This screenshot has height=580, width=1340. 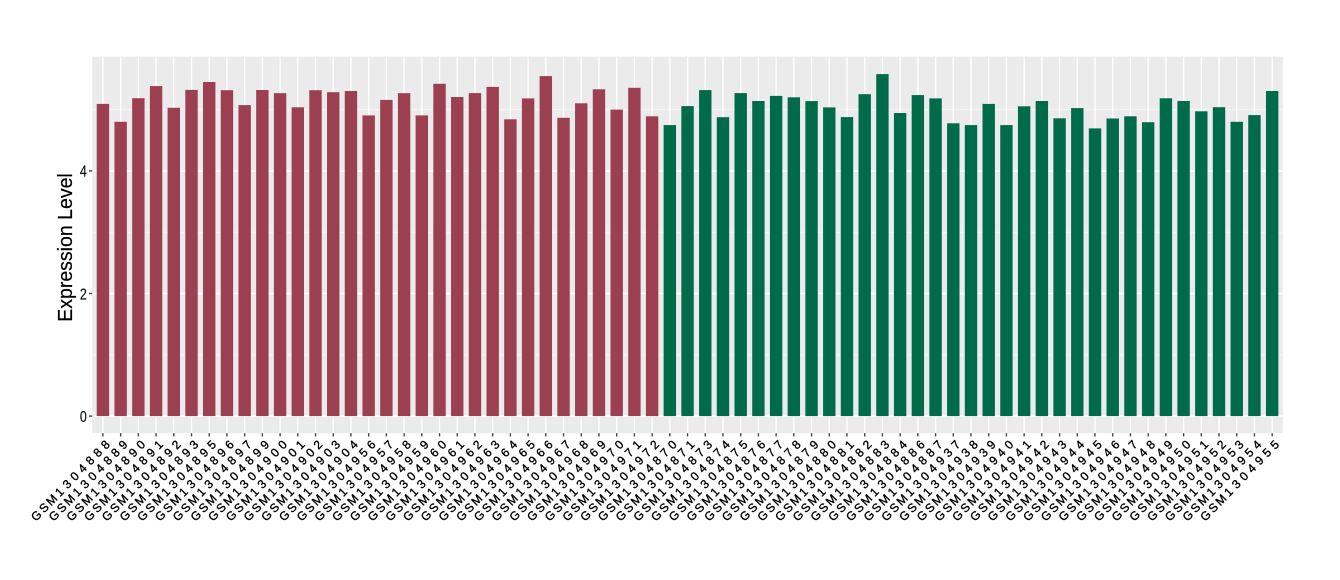 I want to click on svg-text: 2, so click(x=83, y=295).